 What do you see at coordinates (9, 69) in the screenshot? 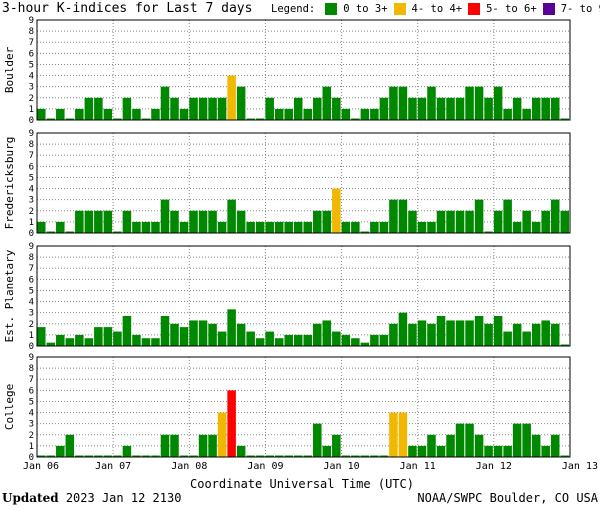
I see `panel-label: Boulder` at bounding box center [9, 69].